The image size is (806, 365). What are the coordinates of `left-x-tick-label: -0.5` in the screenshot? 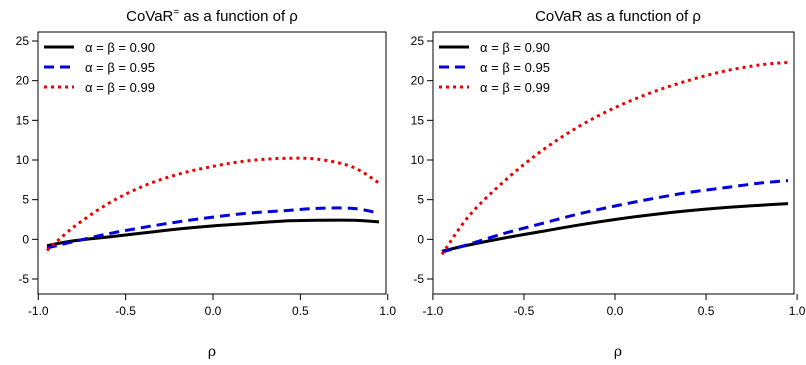 It's located at (125, 311).